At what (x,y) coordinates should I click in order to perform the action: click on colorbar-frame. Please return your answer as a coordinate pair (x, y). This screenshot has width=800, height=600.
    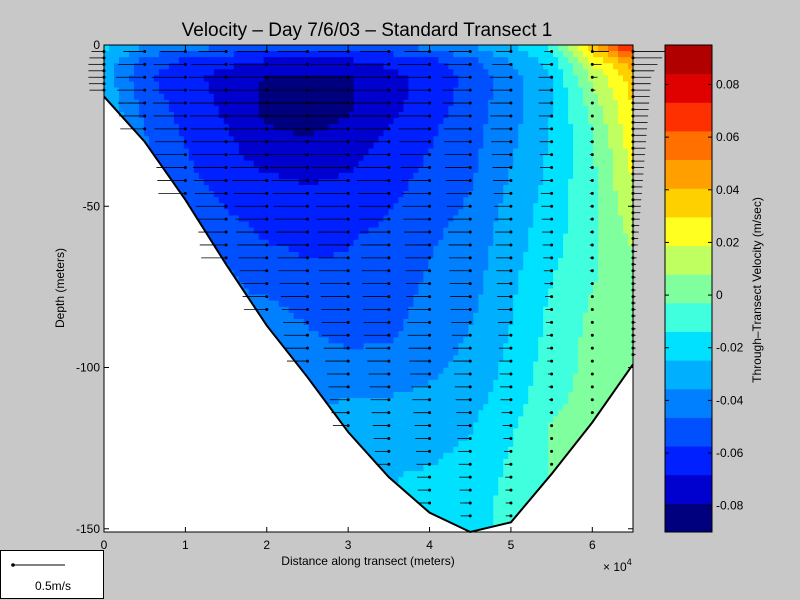
    Looking at the image, I should click on (688, 288).